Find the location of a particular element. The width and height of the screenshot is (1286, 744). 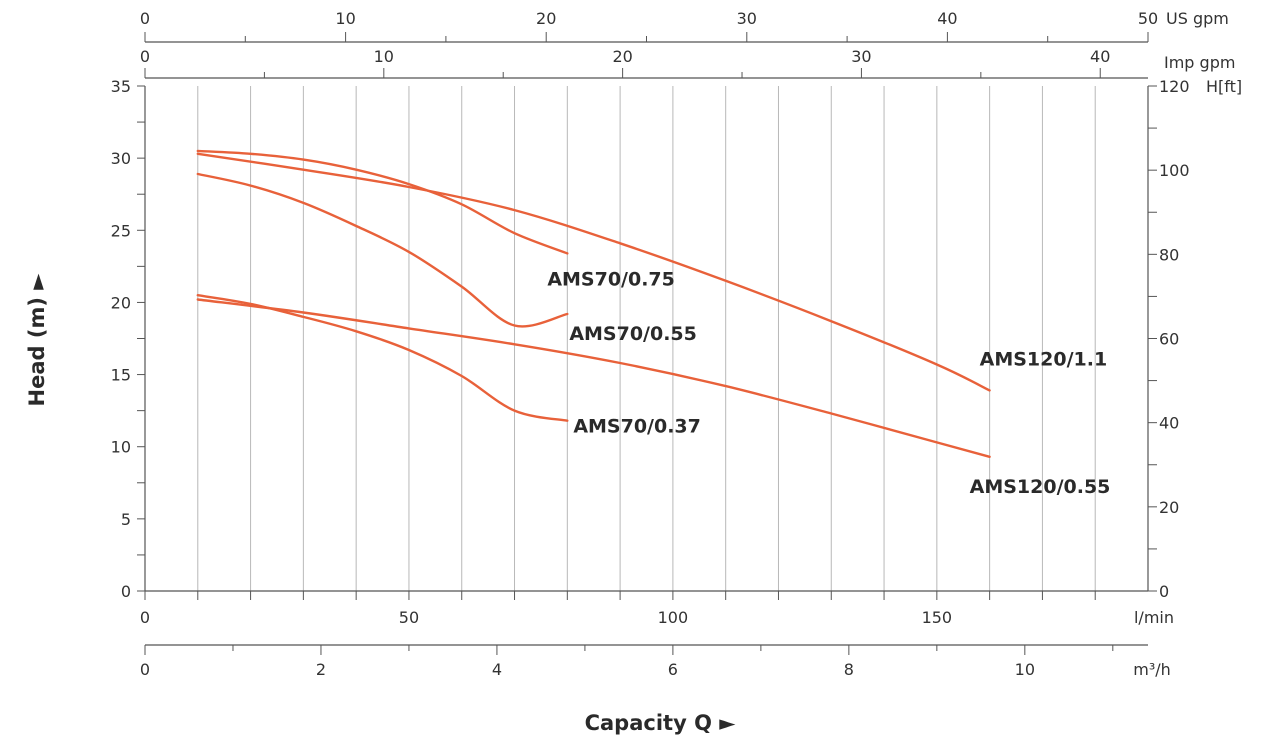

y-left-tick-label: 10 is located at coordinates (121, 447).